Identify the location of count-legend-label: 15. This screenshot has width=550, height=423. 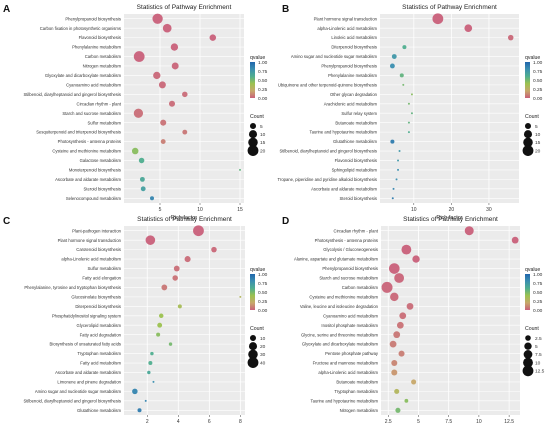
(538, 143).